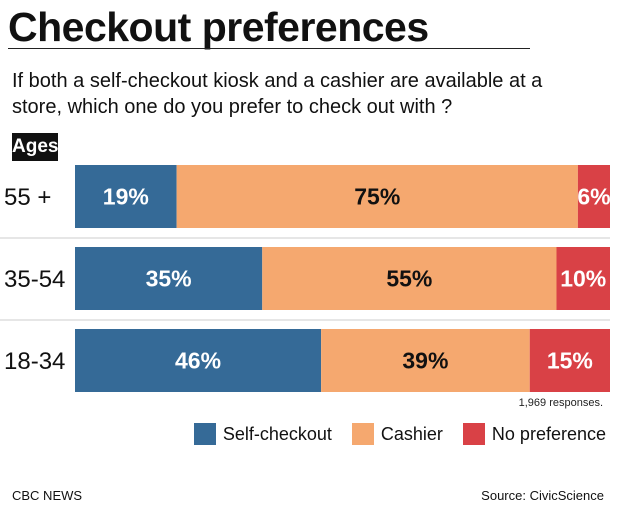 The image size is (620, 510). I want to click on value-label: 6%, so click(593, 197).